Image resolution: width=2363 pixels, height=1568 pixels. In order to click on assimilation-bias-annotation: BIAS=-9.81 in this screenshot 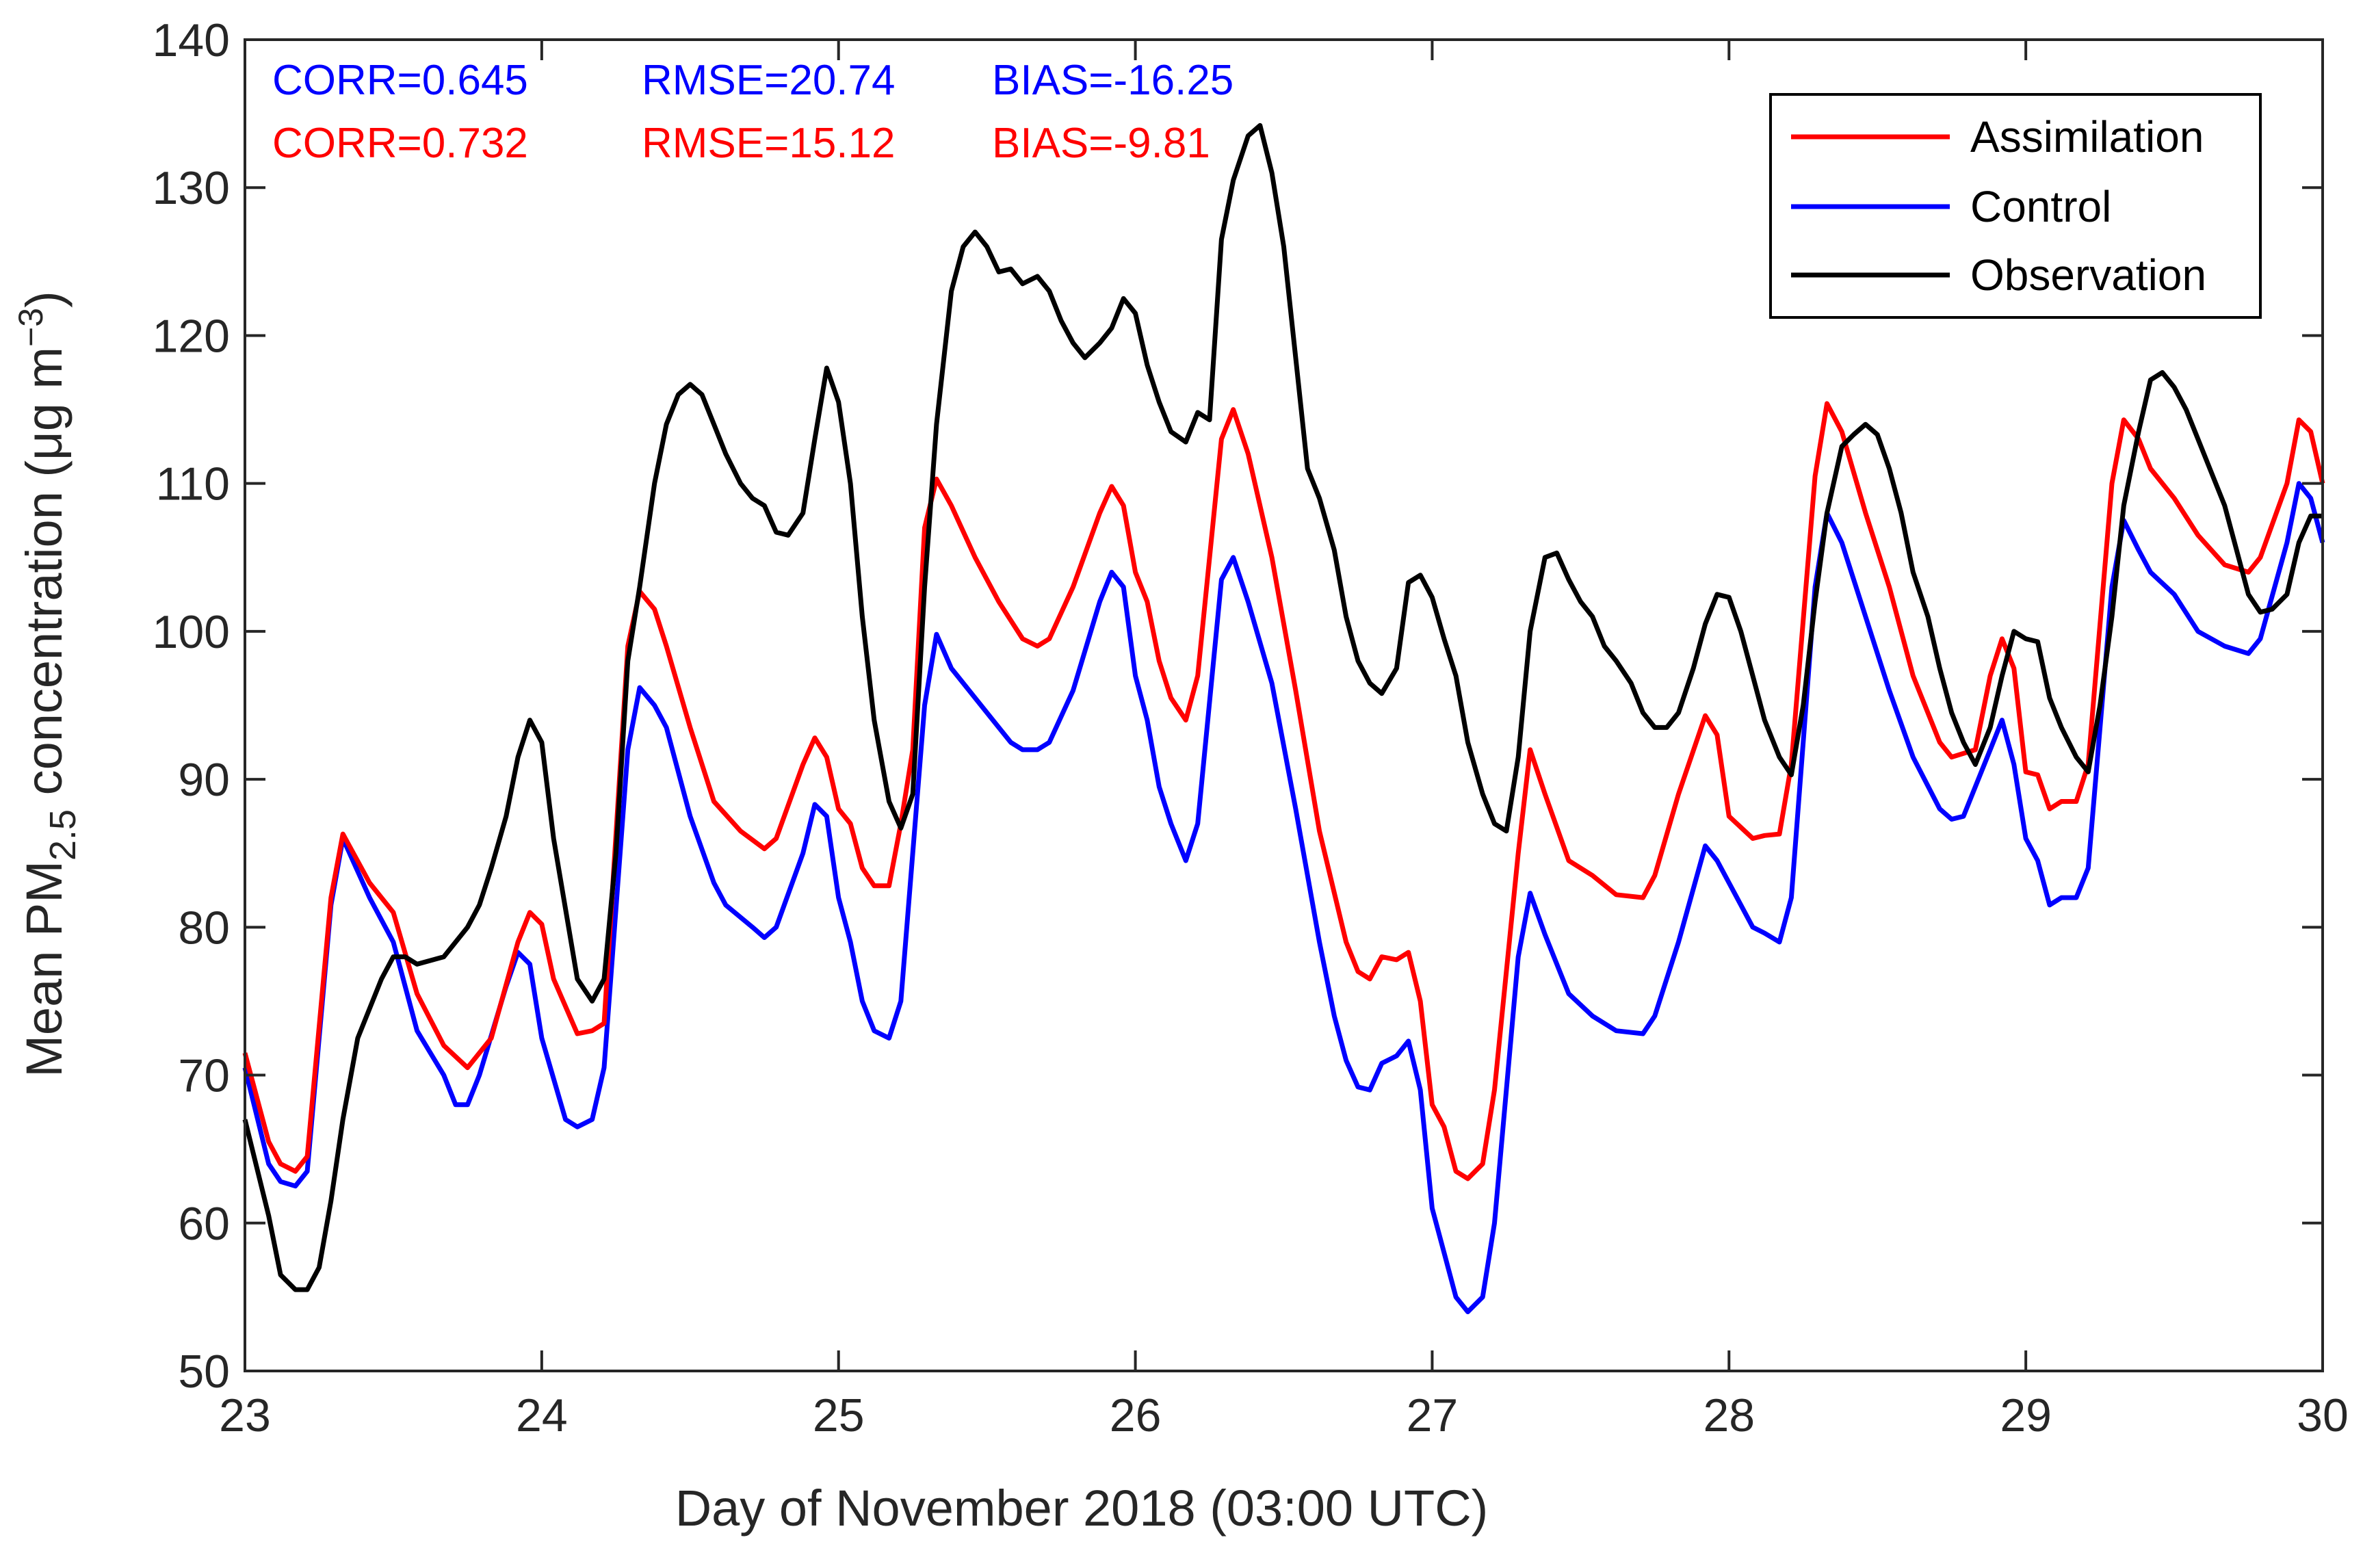, I will do `click(1101, 143)`.